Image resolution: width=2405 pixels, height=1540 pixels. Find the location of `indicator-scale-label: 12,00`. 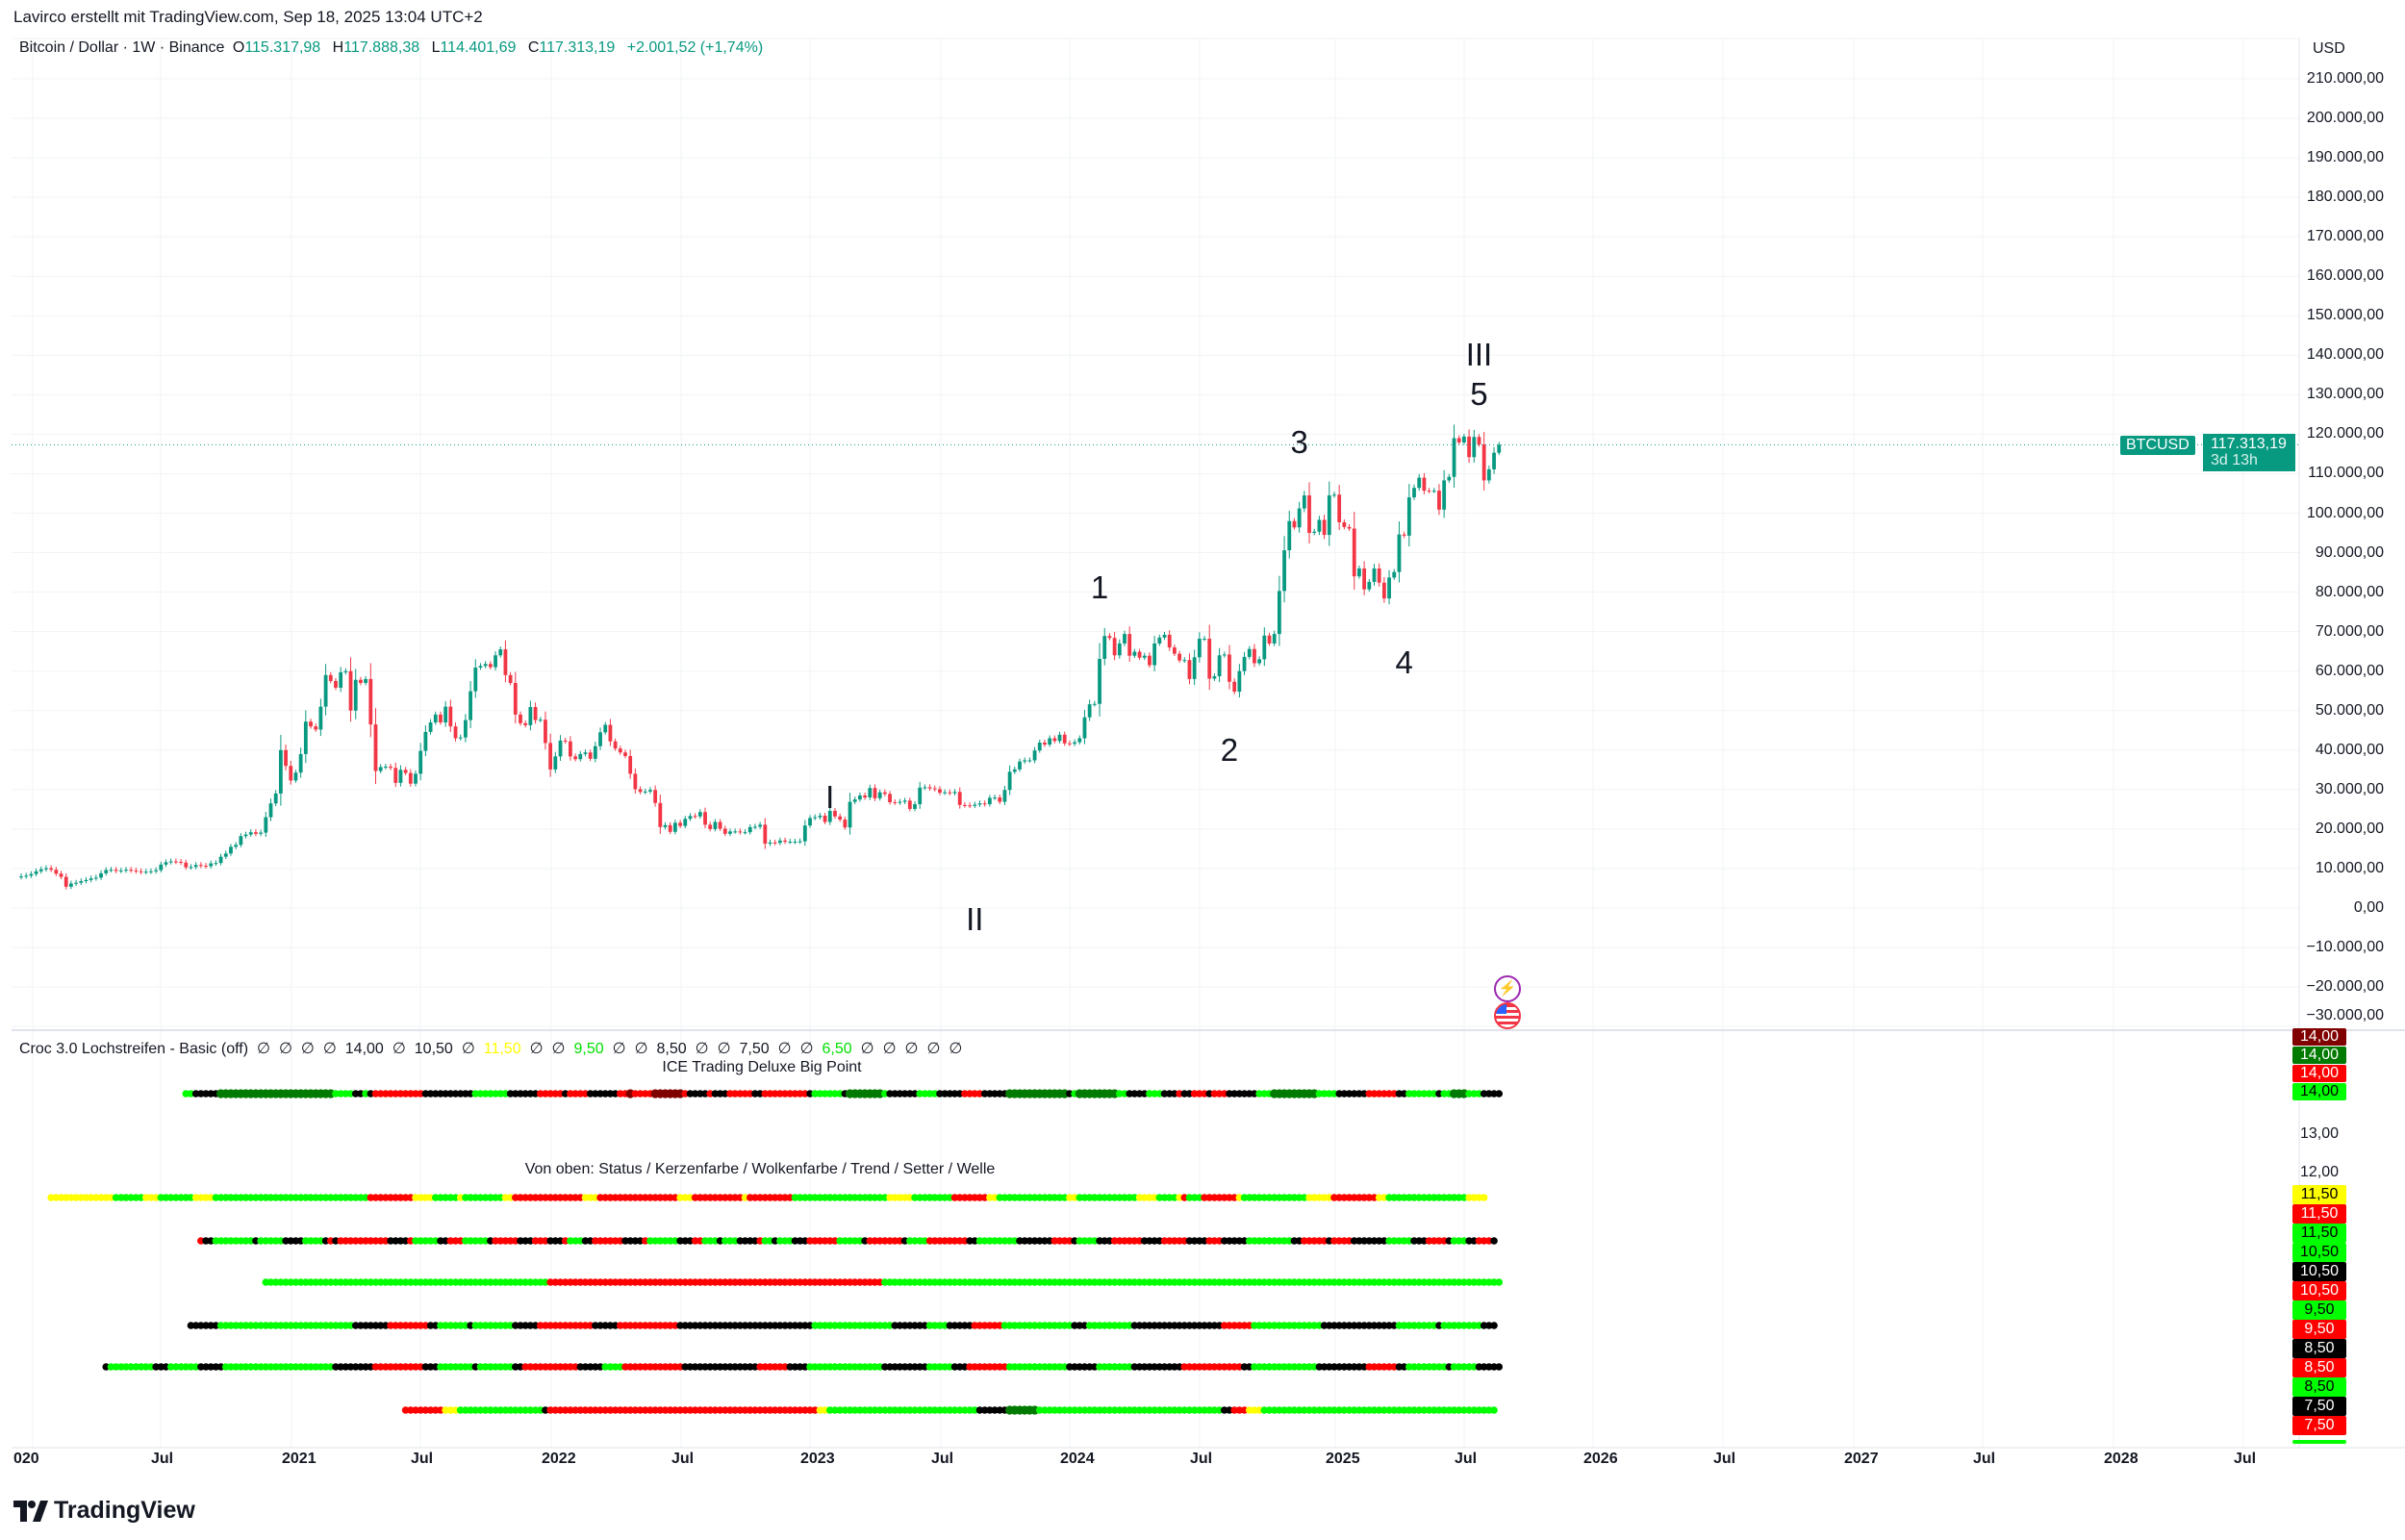

indicator-scale-label: 12,00 is located at coordinates (2319, 1172).